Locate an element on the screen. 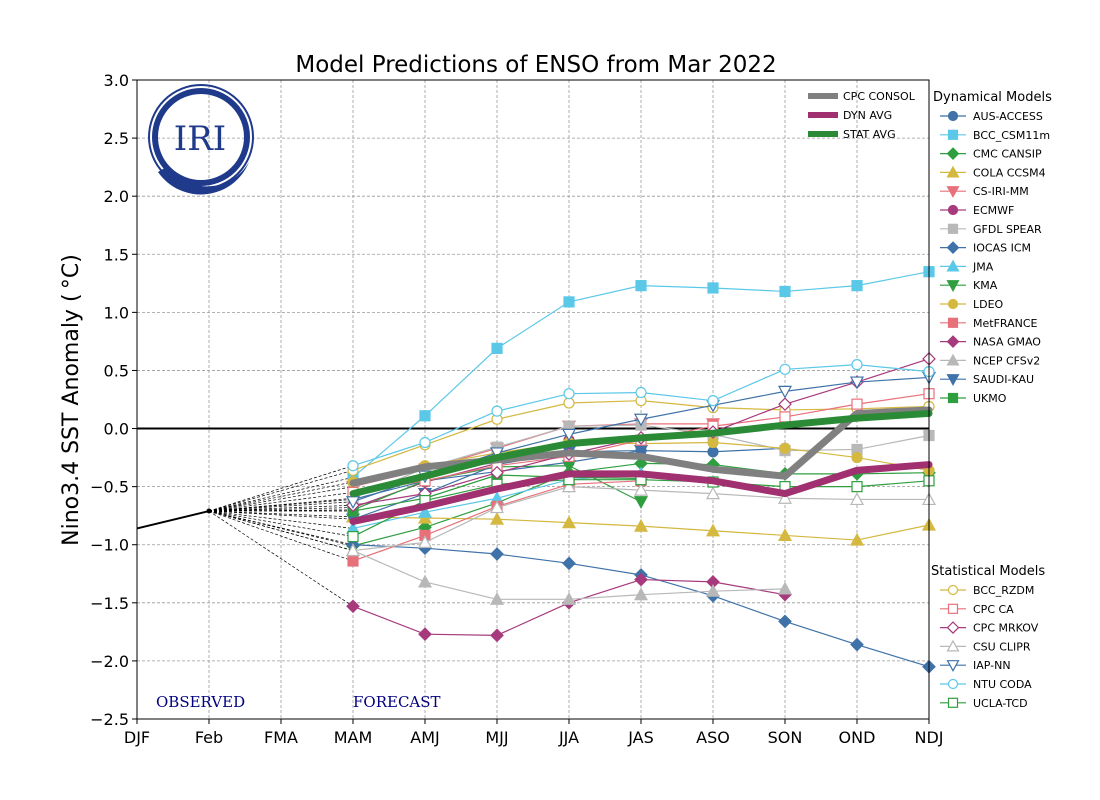  legend-label: CPC CONSOL is located at coordinates (879, 96).